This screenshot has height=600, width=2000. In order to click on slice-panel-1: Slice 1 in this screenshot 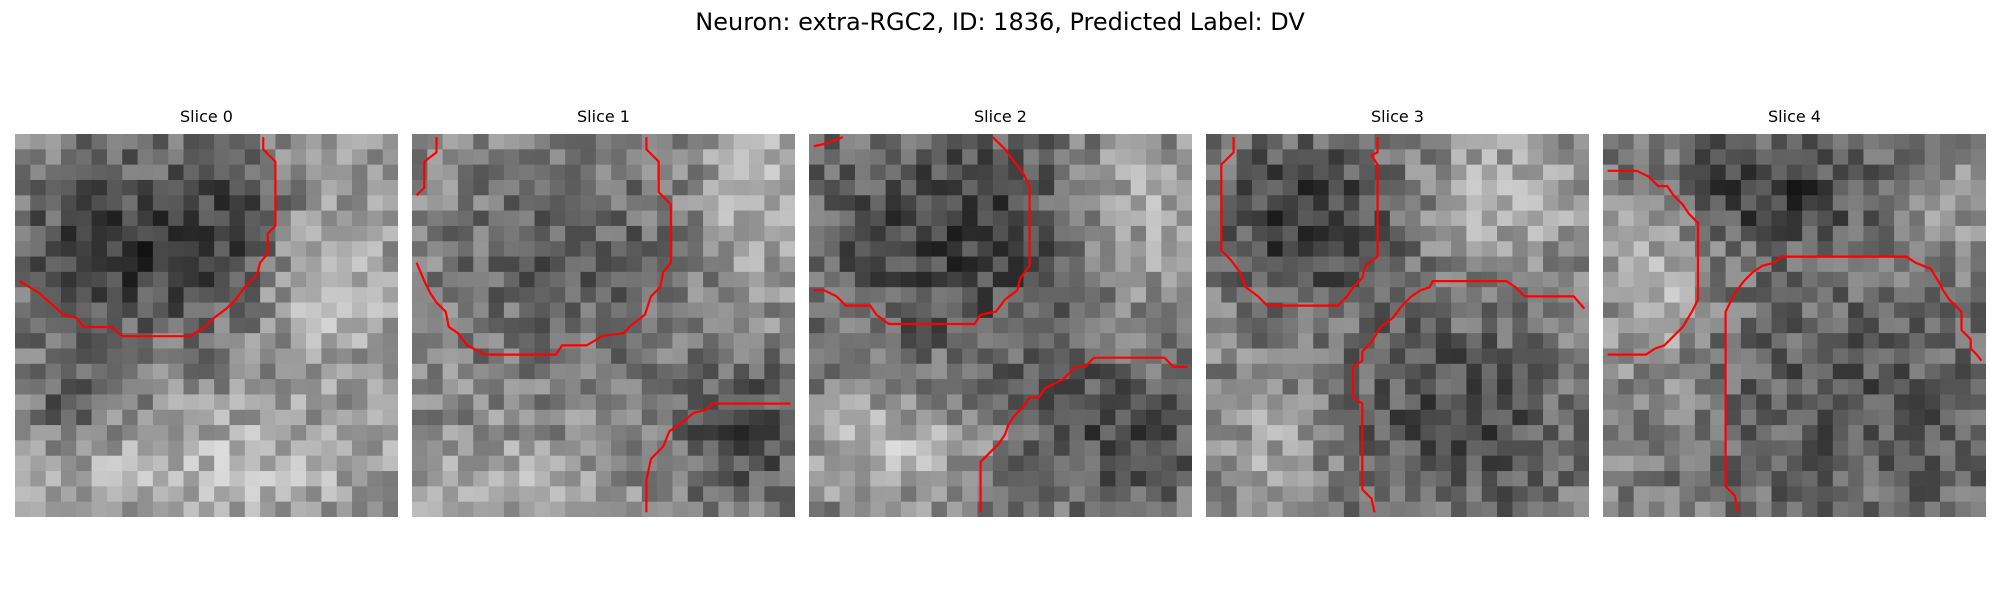, I will do `click(603, 311)`.